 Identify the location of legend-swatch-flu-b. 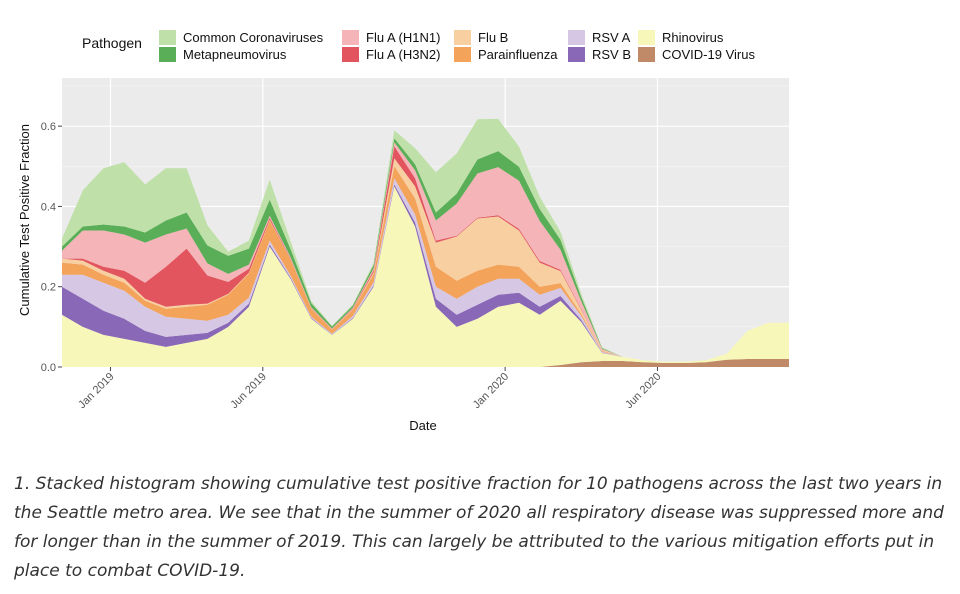
(462, 37).